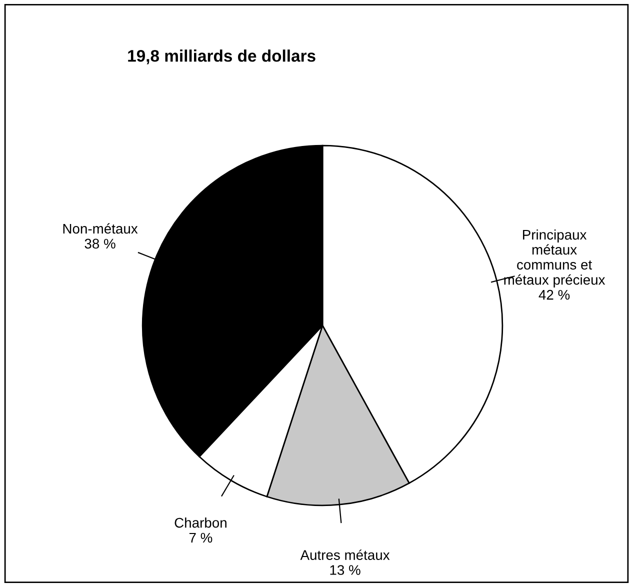  I want to click on data-label: 7 %, so click(200, 537).